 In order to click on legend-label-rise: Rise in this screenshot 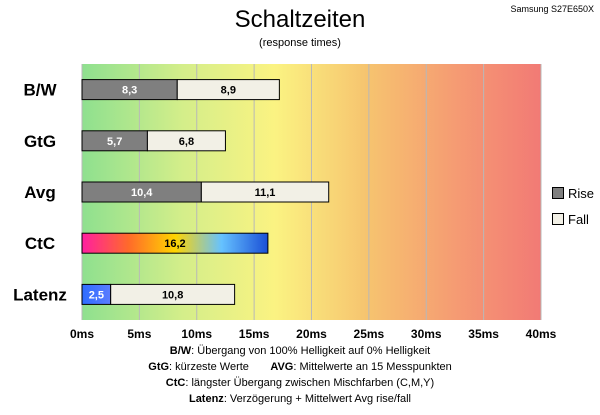, I will do `click(581, 193)`.